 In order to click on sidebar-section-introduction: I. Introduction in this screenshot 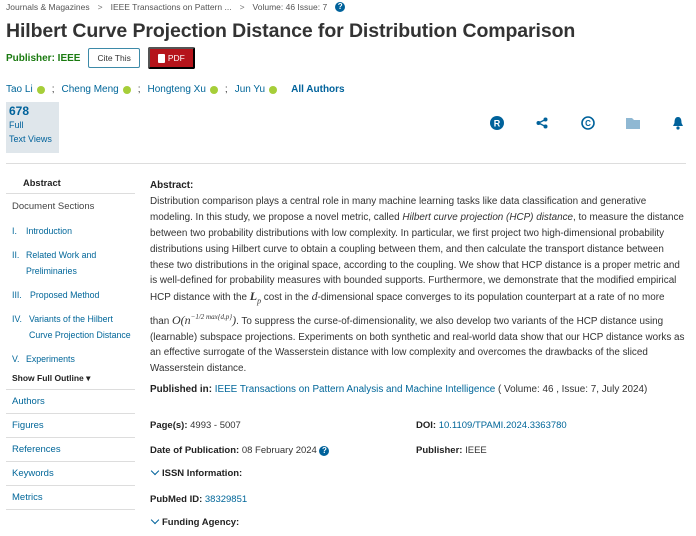, I will do `click(70, 231)`.